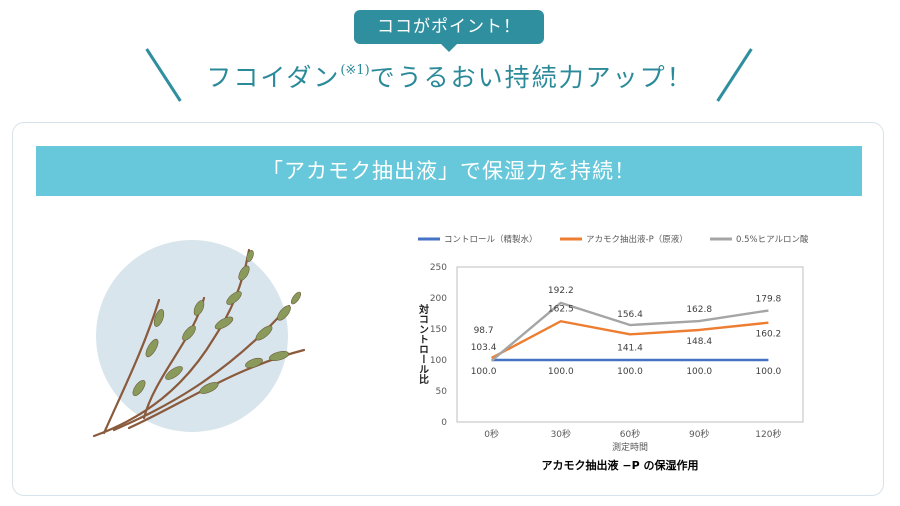 This screenshot has height=506, width=900. What do you see at coordinates (484, 331) in the screenshot?
I see `data-label: 98.7` at bounding box center [484, 331].